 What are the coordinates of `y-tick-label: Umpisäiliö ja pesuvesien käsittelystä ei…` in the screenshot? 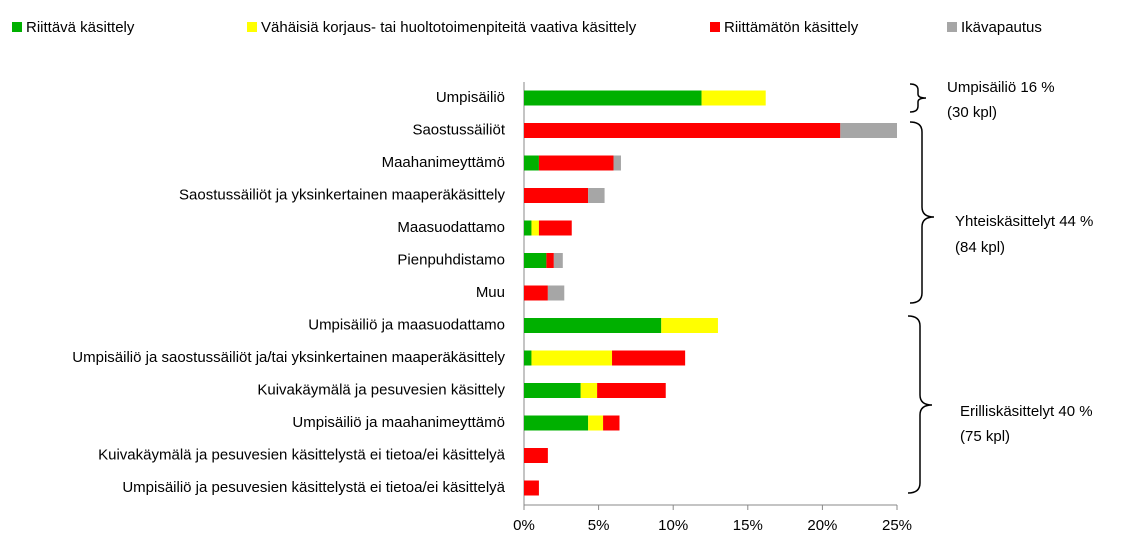 It's located at (313, 487).